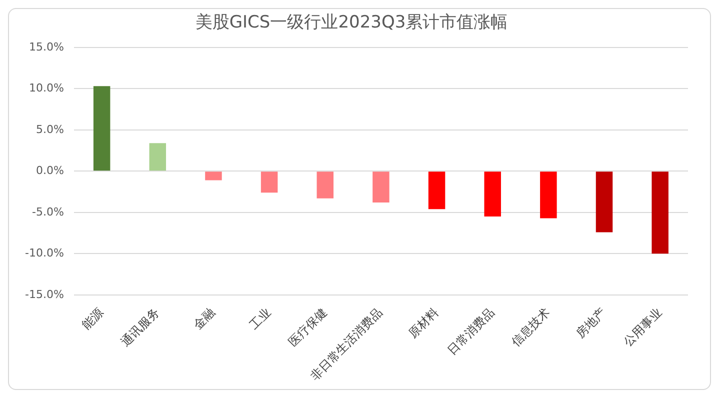 The width and height of the screenshot is (719, 398). I want to click on y-tick-label: 15.0%, so click(46, 47).